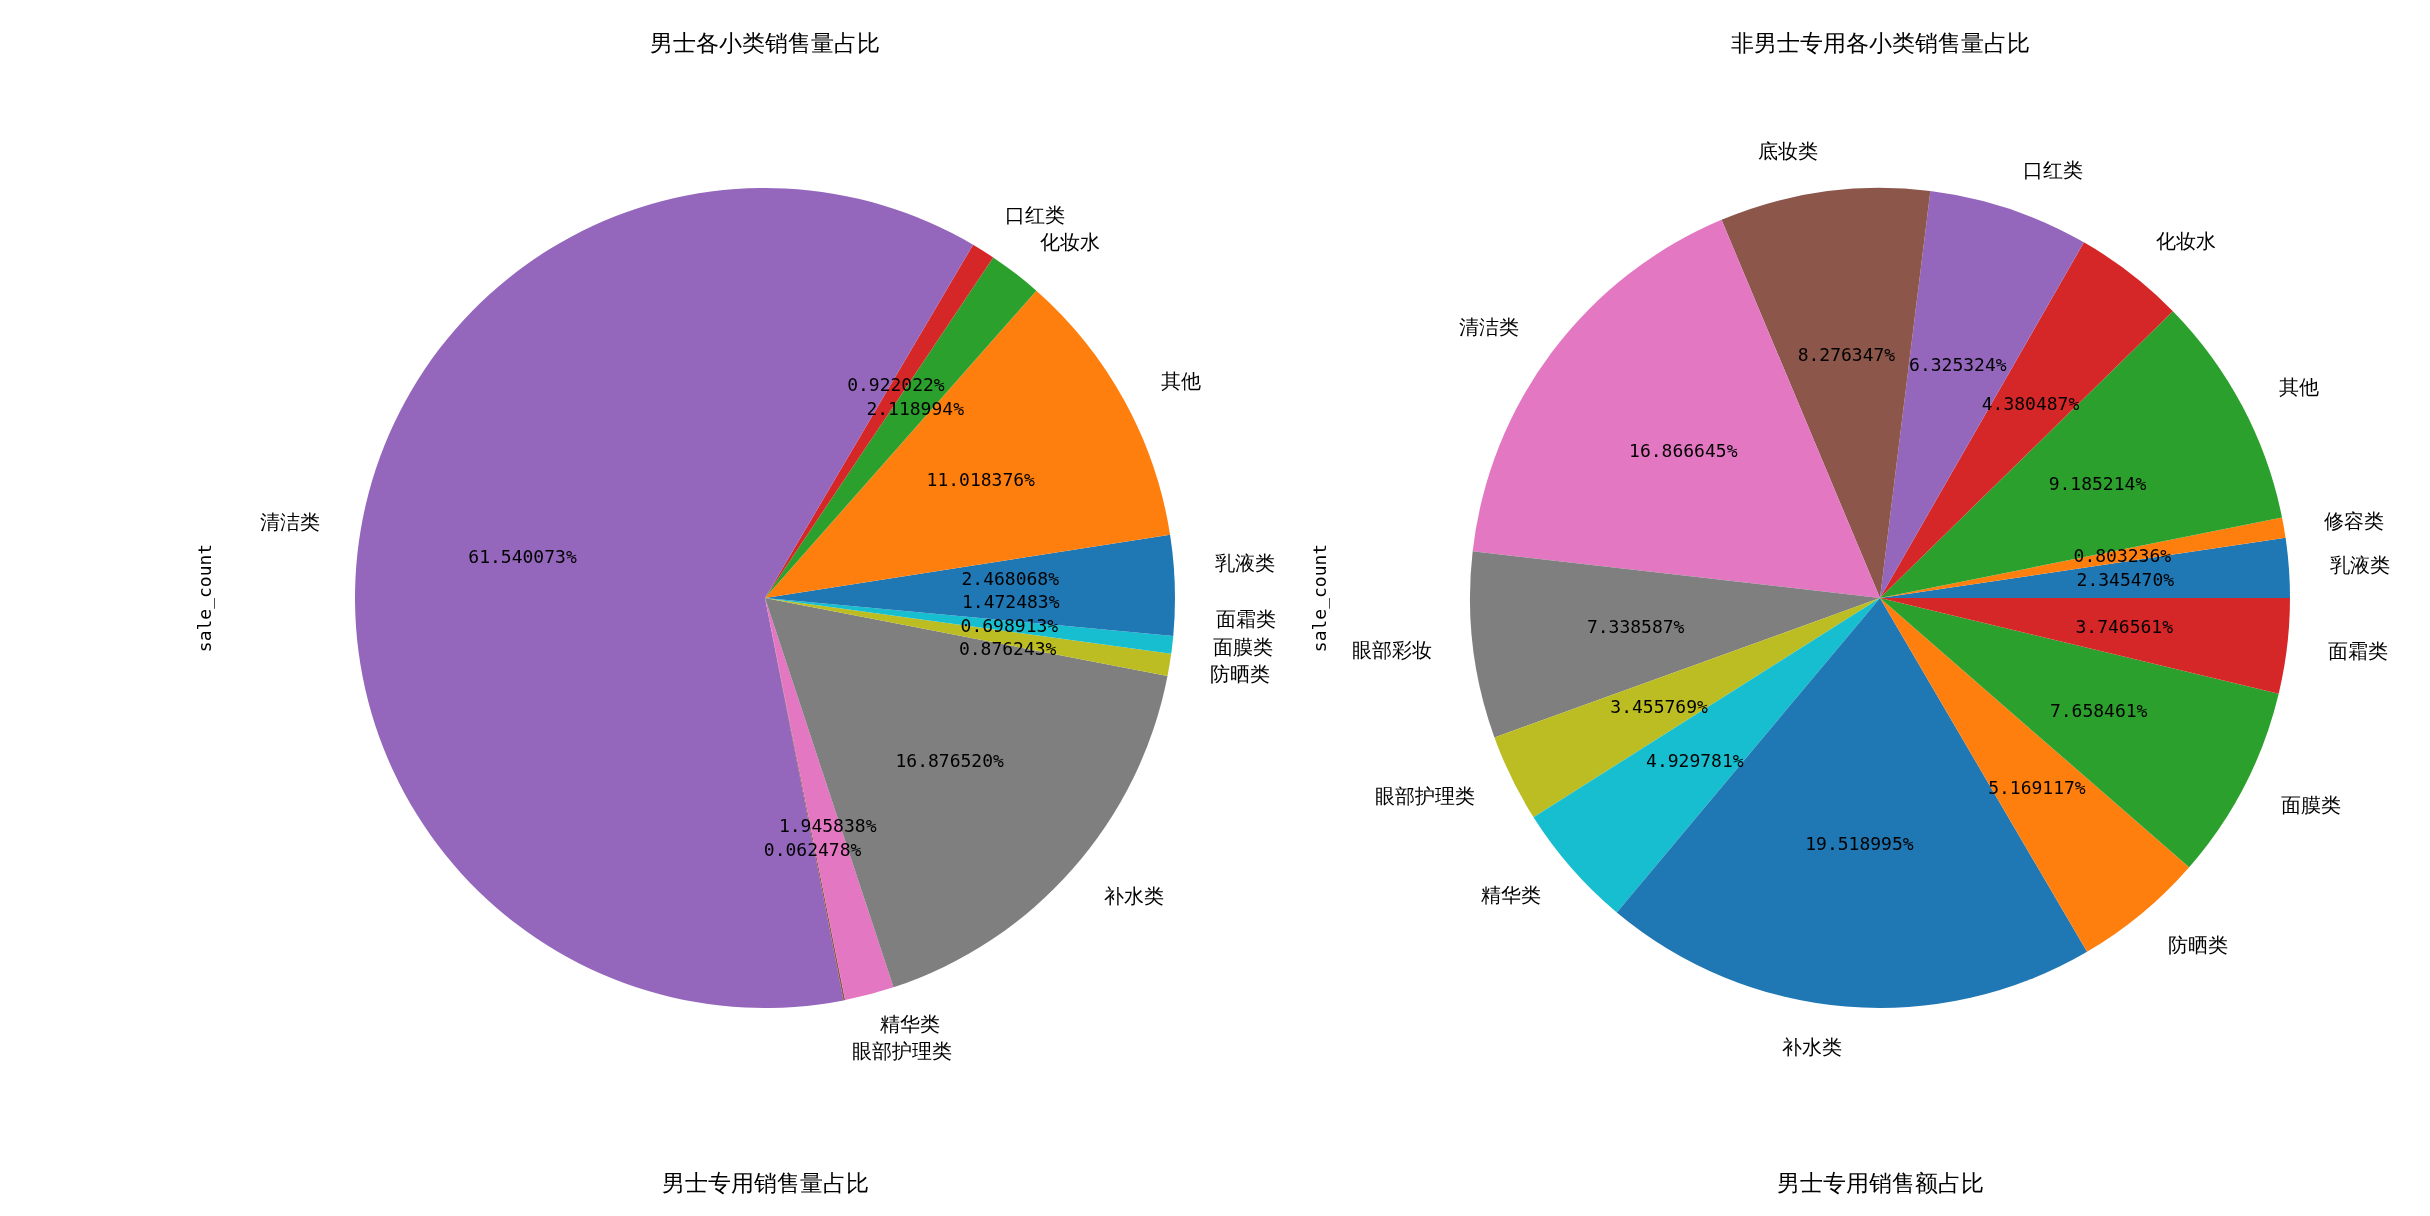 This screenshot has width=2430, height=1216. What do you see at coordinates (896, 384) in the screenshot?
I see `data-label: 0.922022%` at bounding box center [896, 384].